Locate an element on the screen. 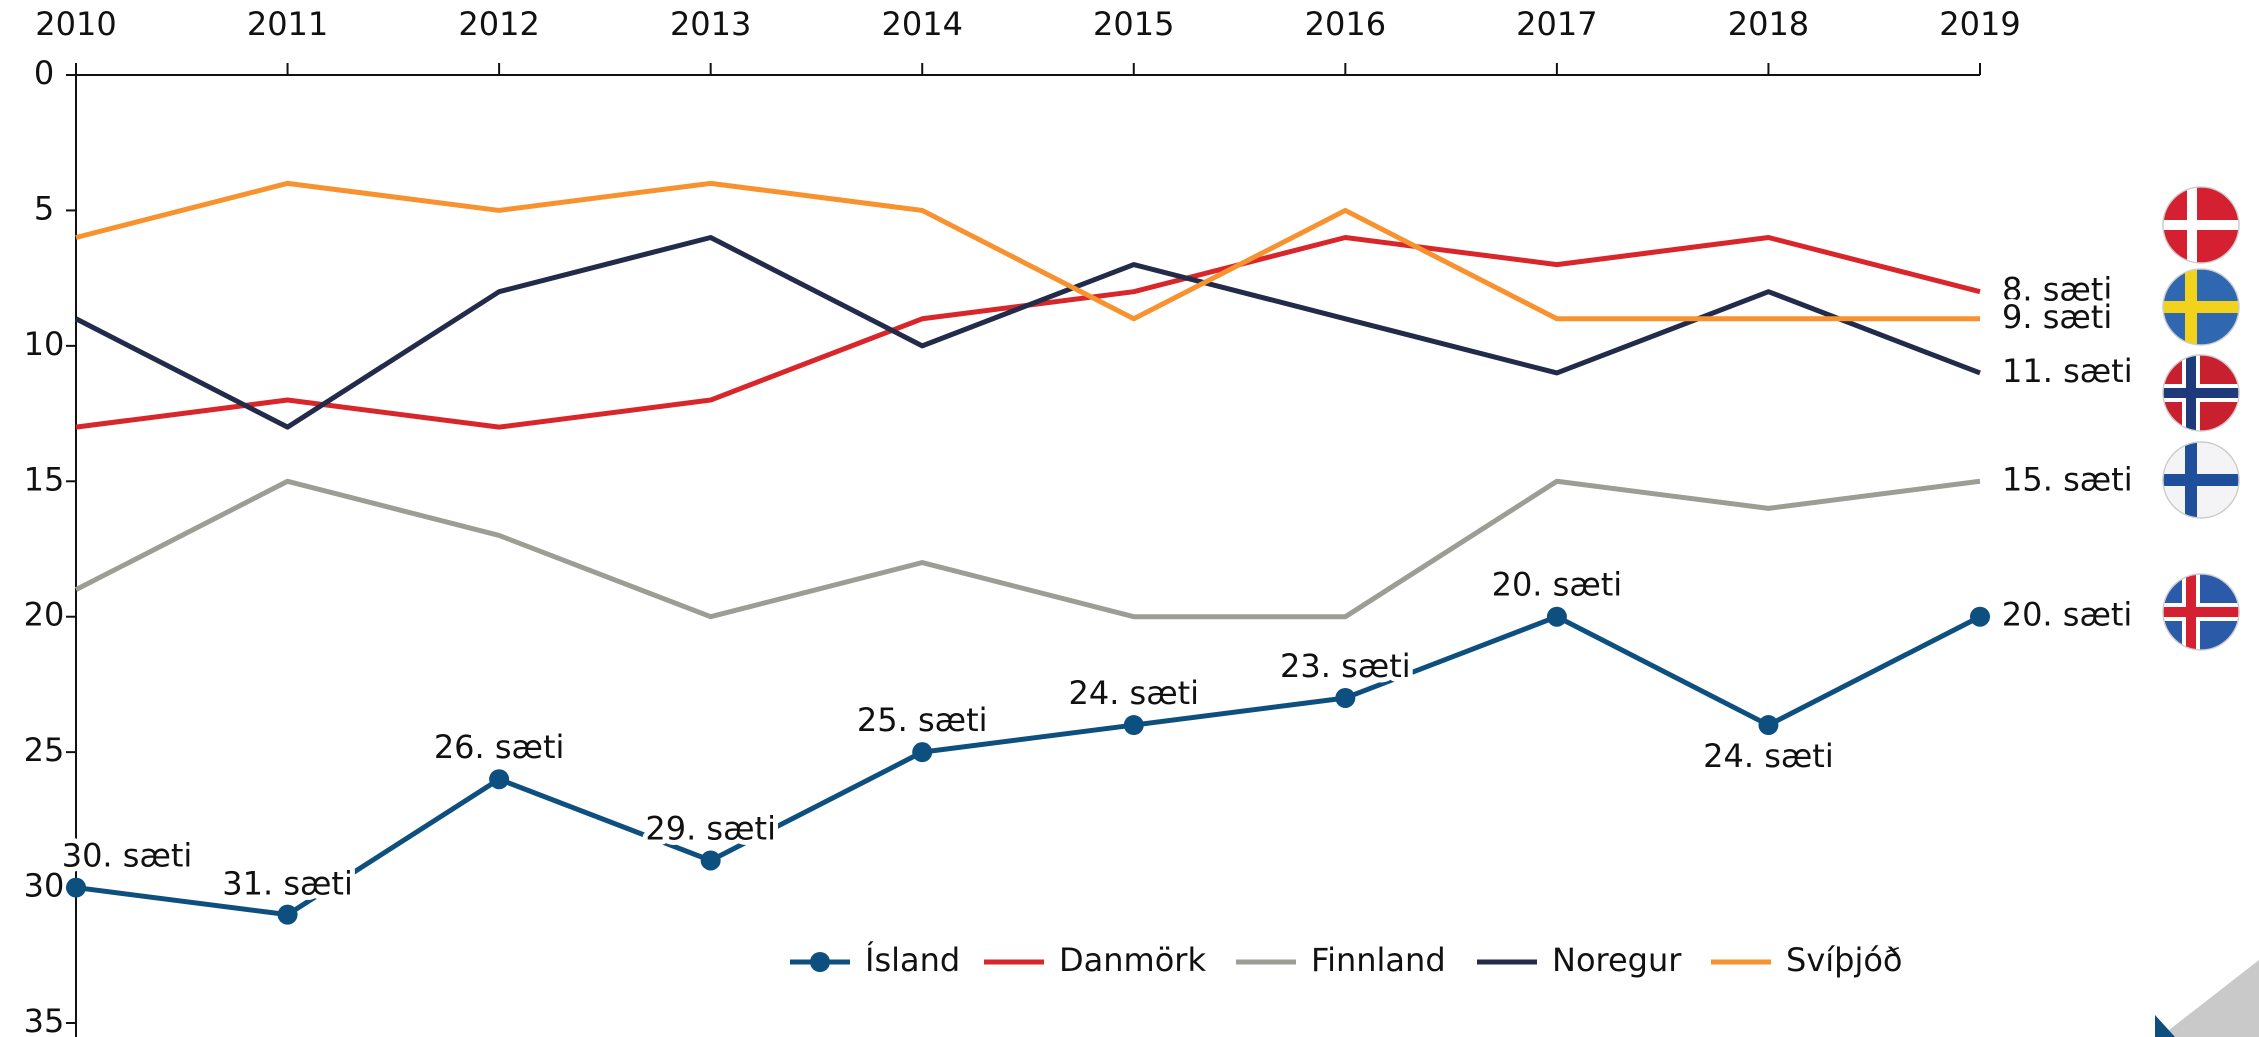 The width and height of the screenshot is (2259, 1037). data-label: 11. sæti is located at coordinates (2067, 371).